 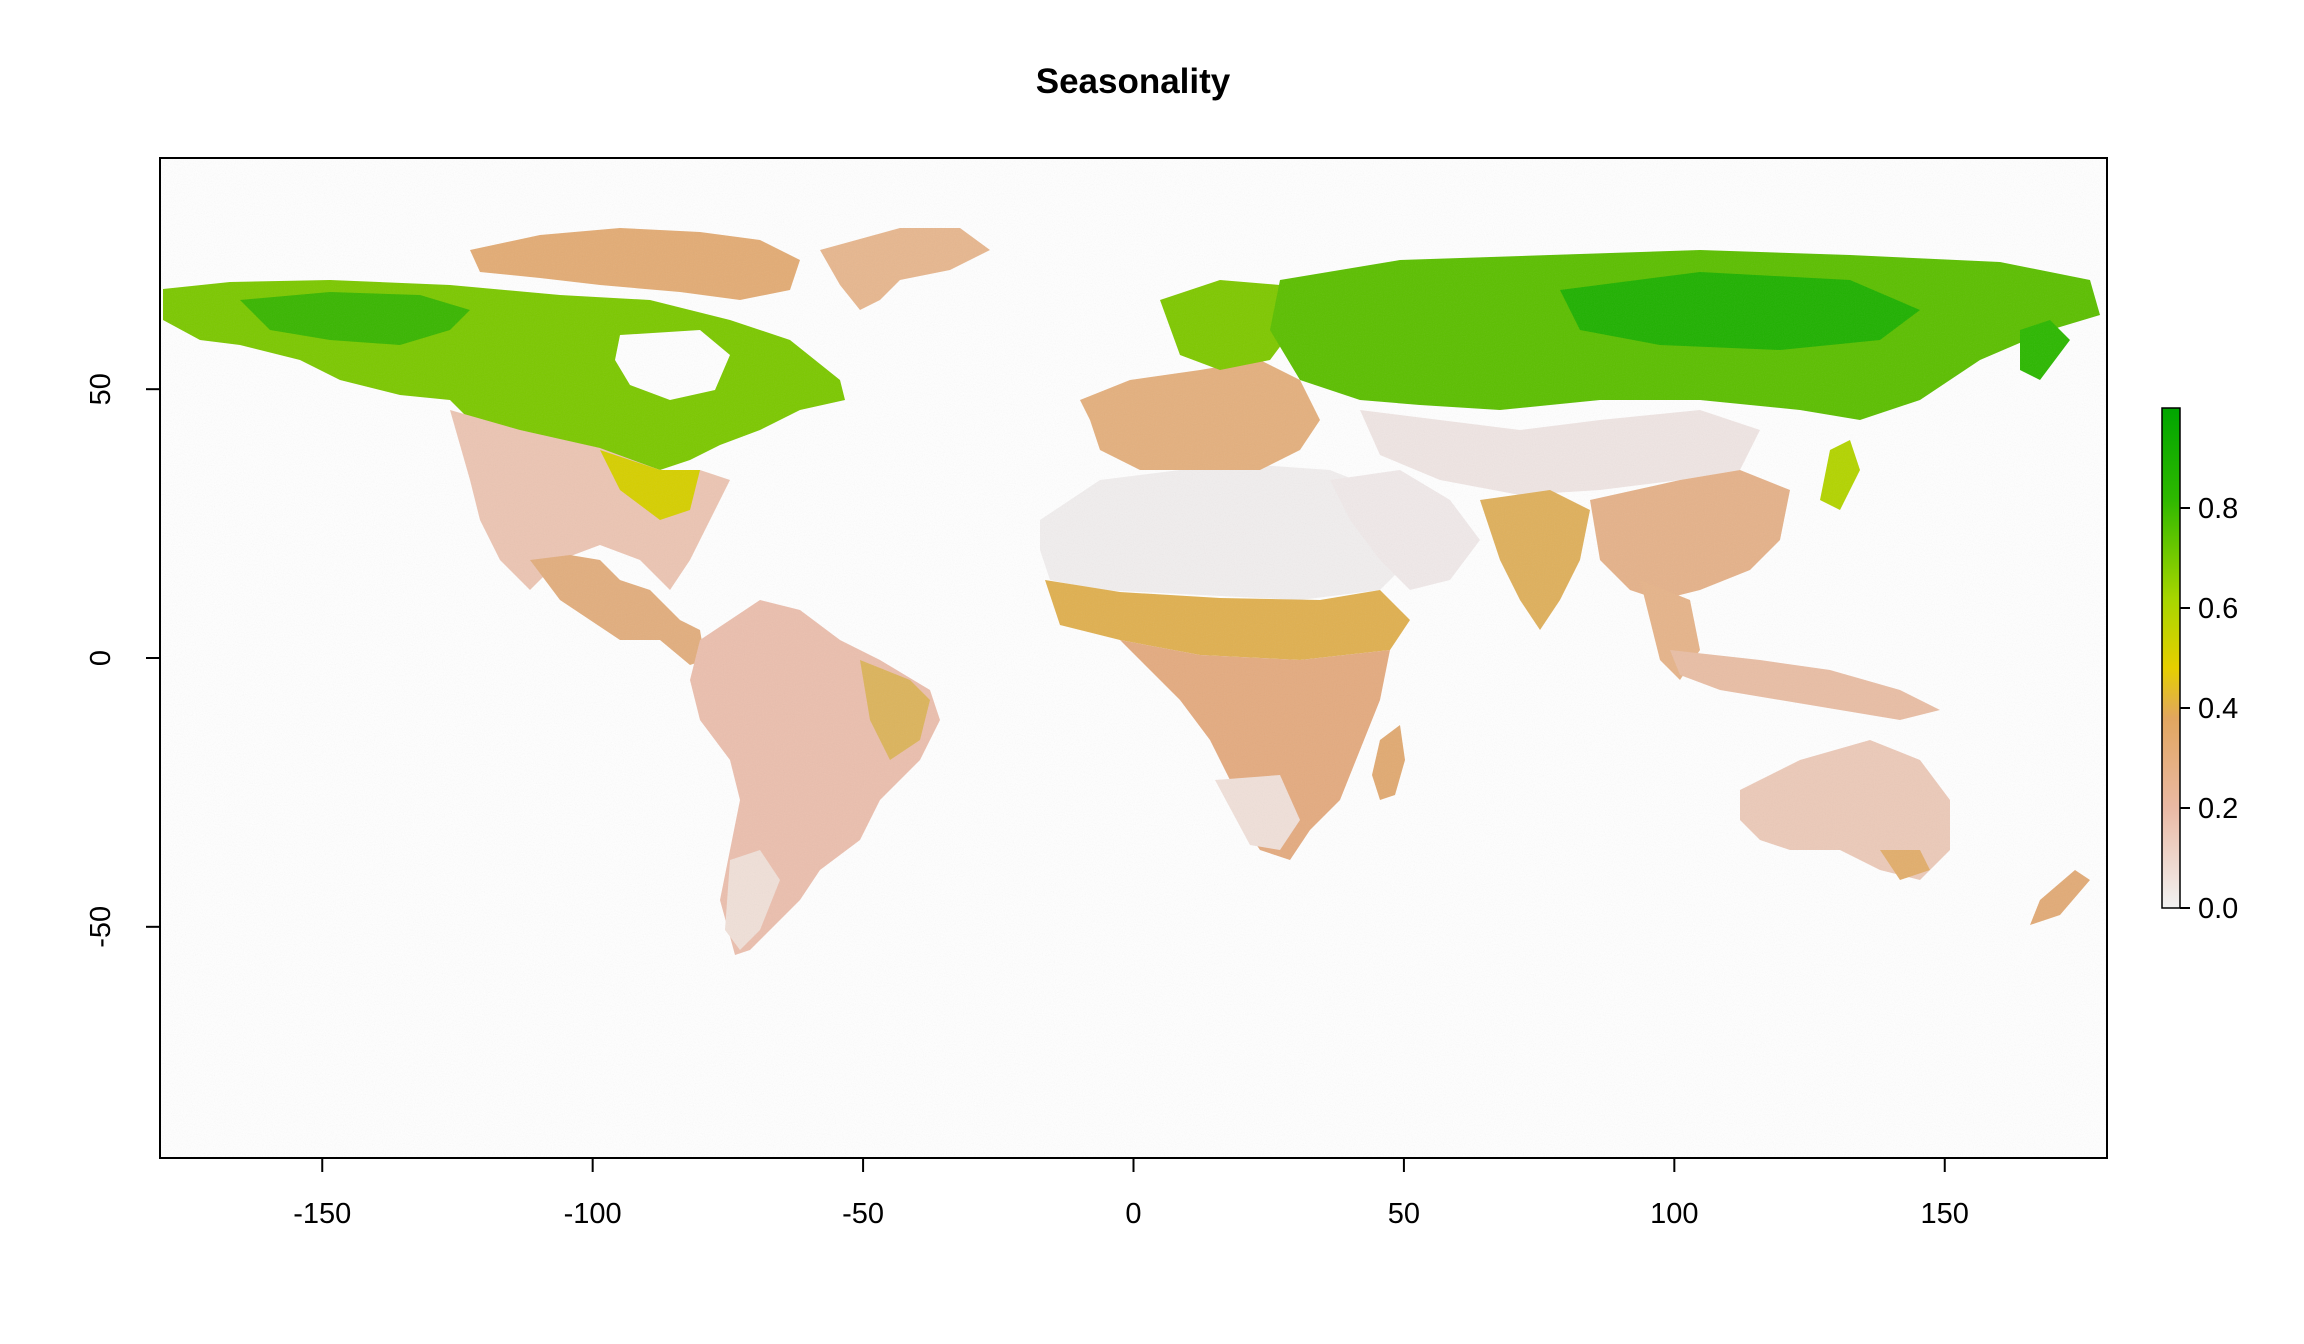 I want to click on y-axis: 50 0 -50, so click(x=122, y=660).